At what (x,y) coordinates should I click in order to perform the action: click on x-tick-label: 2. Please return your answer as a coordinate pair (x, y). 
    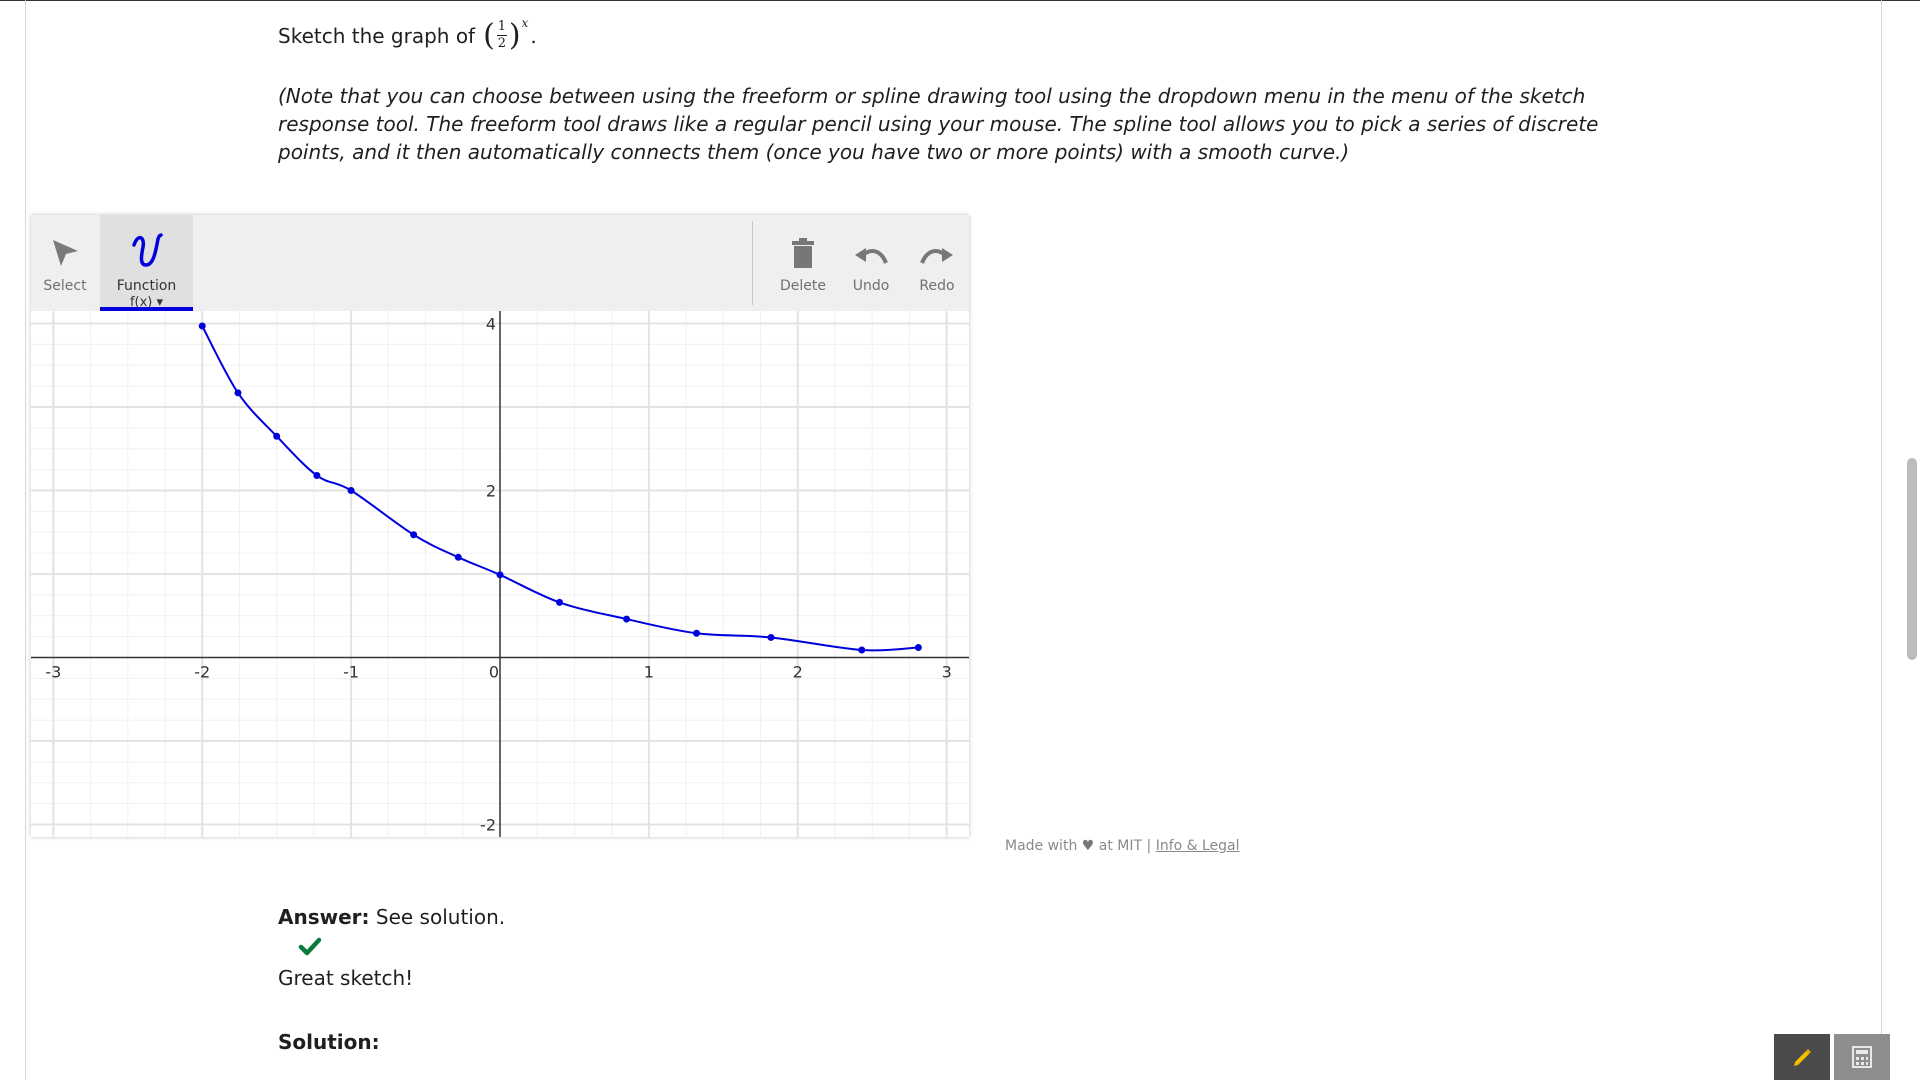
    Looking at the image, I should click on (798, 671).